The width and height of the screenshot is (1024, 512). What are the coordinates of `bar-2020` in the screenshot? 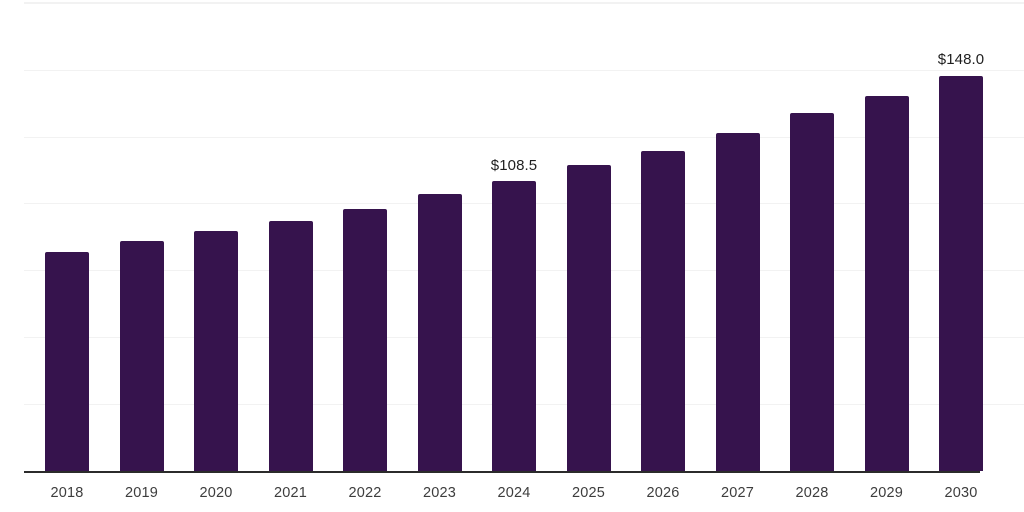 It's located at (216, 351).